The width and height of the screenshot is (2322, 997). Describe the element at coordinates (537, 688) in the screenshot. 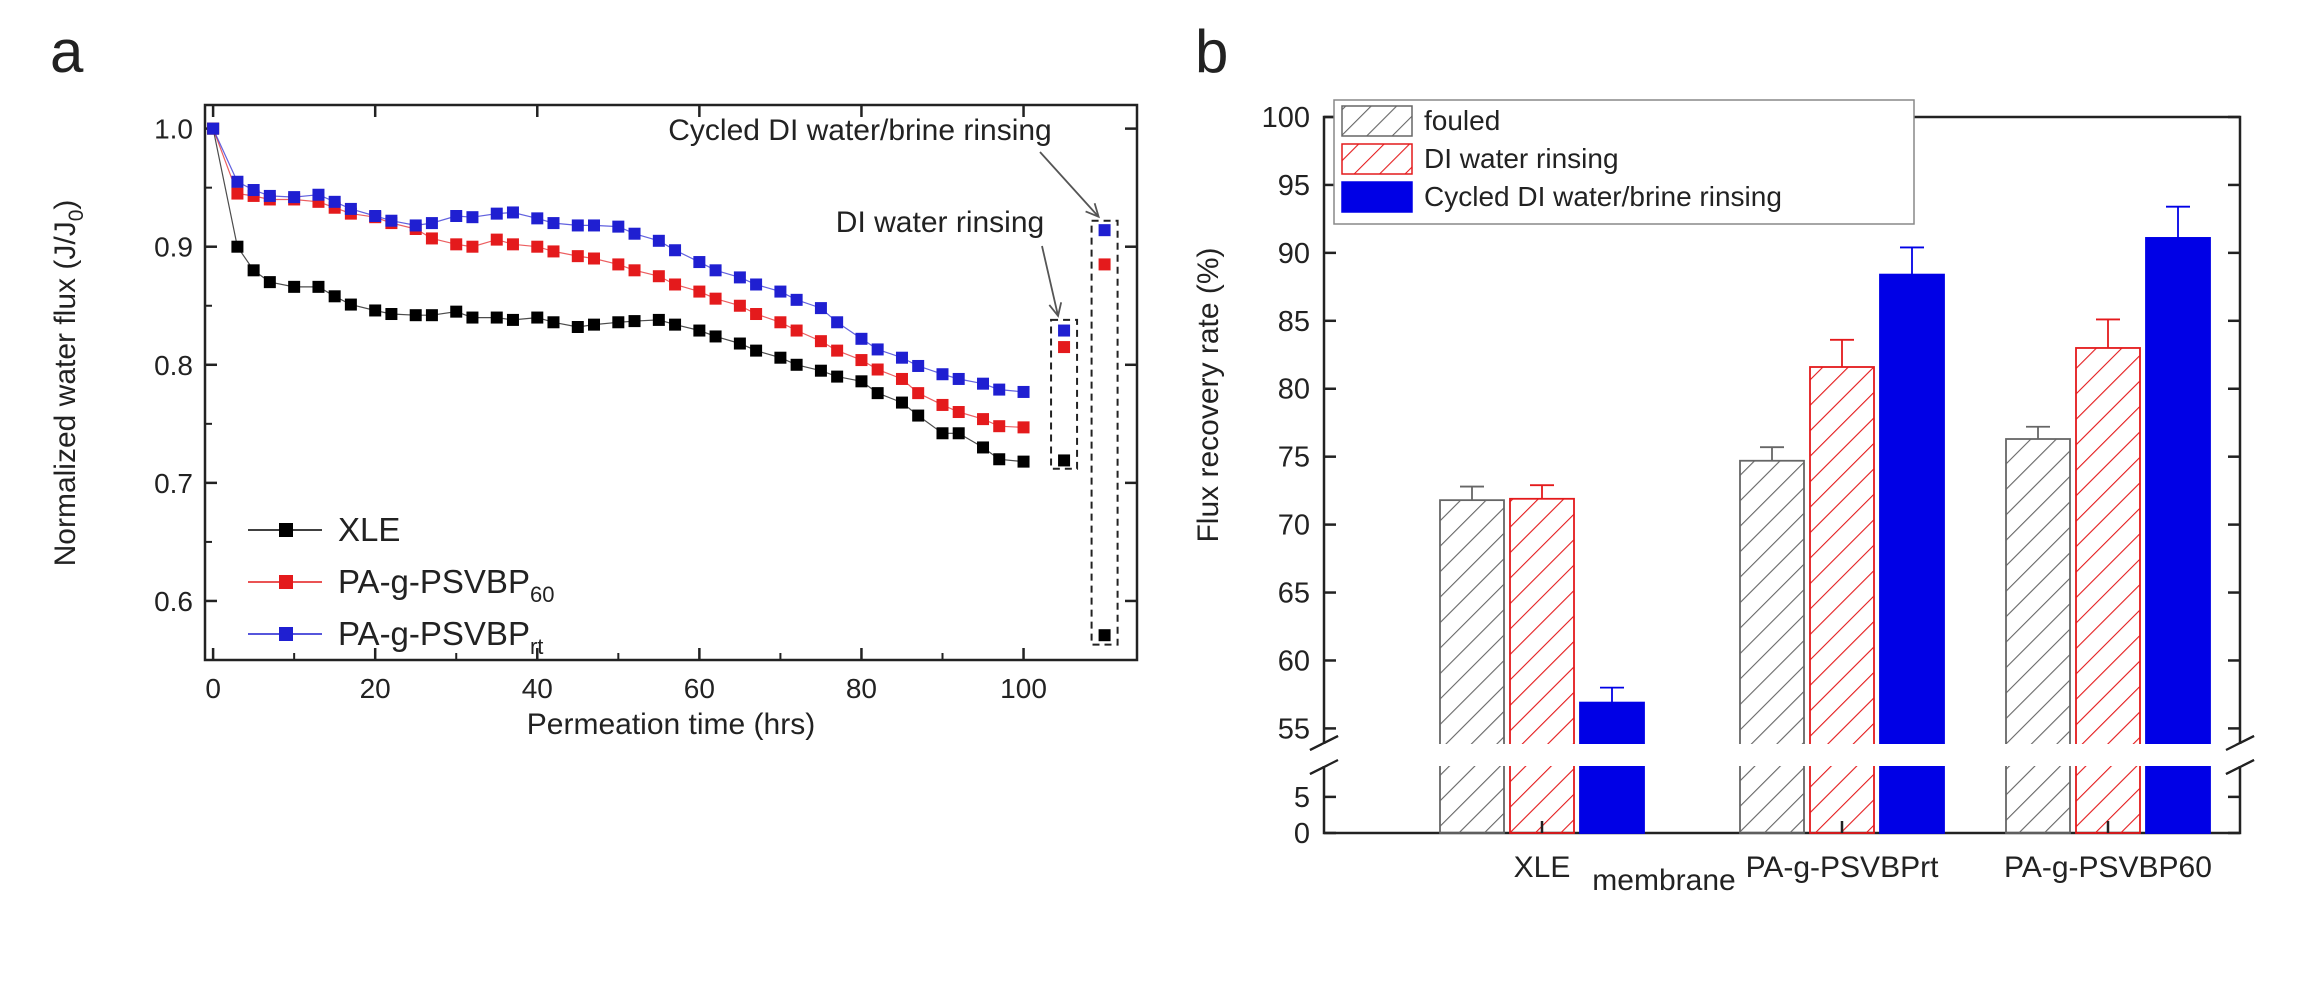

I see `panel-a-x-tick-label: 40` at that location.